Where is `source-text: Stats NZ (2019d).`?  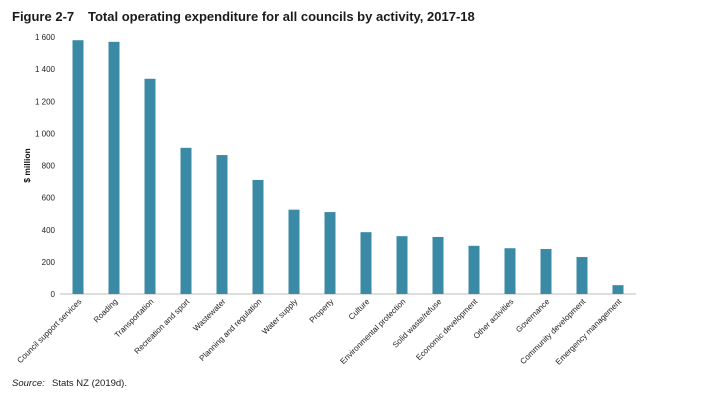 source-text: Stats NZ (2019d). is located at coordinates (89, 383).